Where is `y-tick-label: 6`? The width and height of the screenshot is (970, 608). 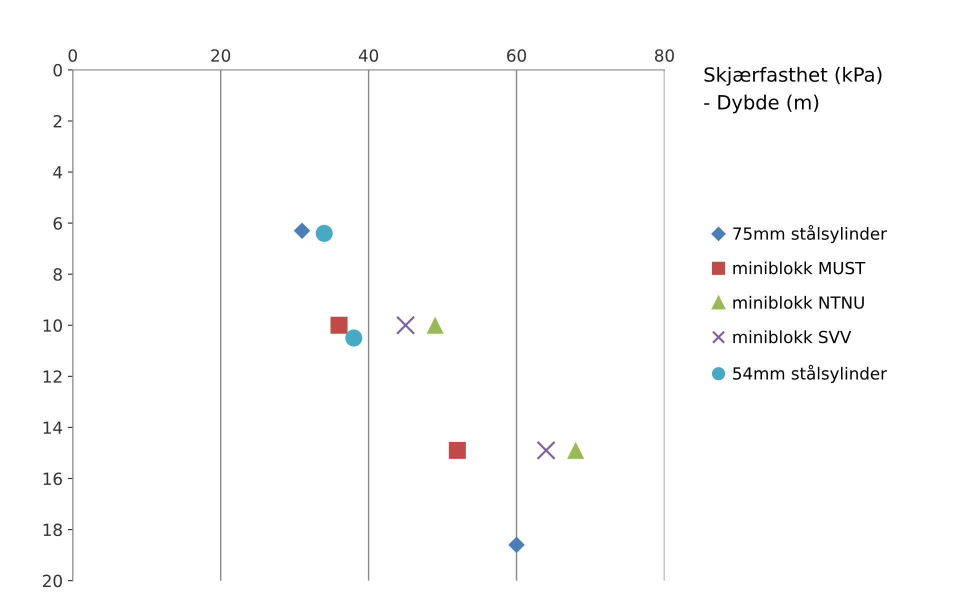 y-tick-label: 6 is located at coordinates (58, 223).